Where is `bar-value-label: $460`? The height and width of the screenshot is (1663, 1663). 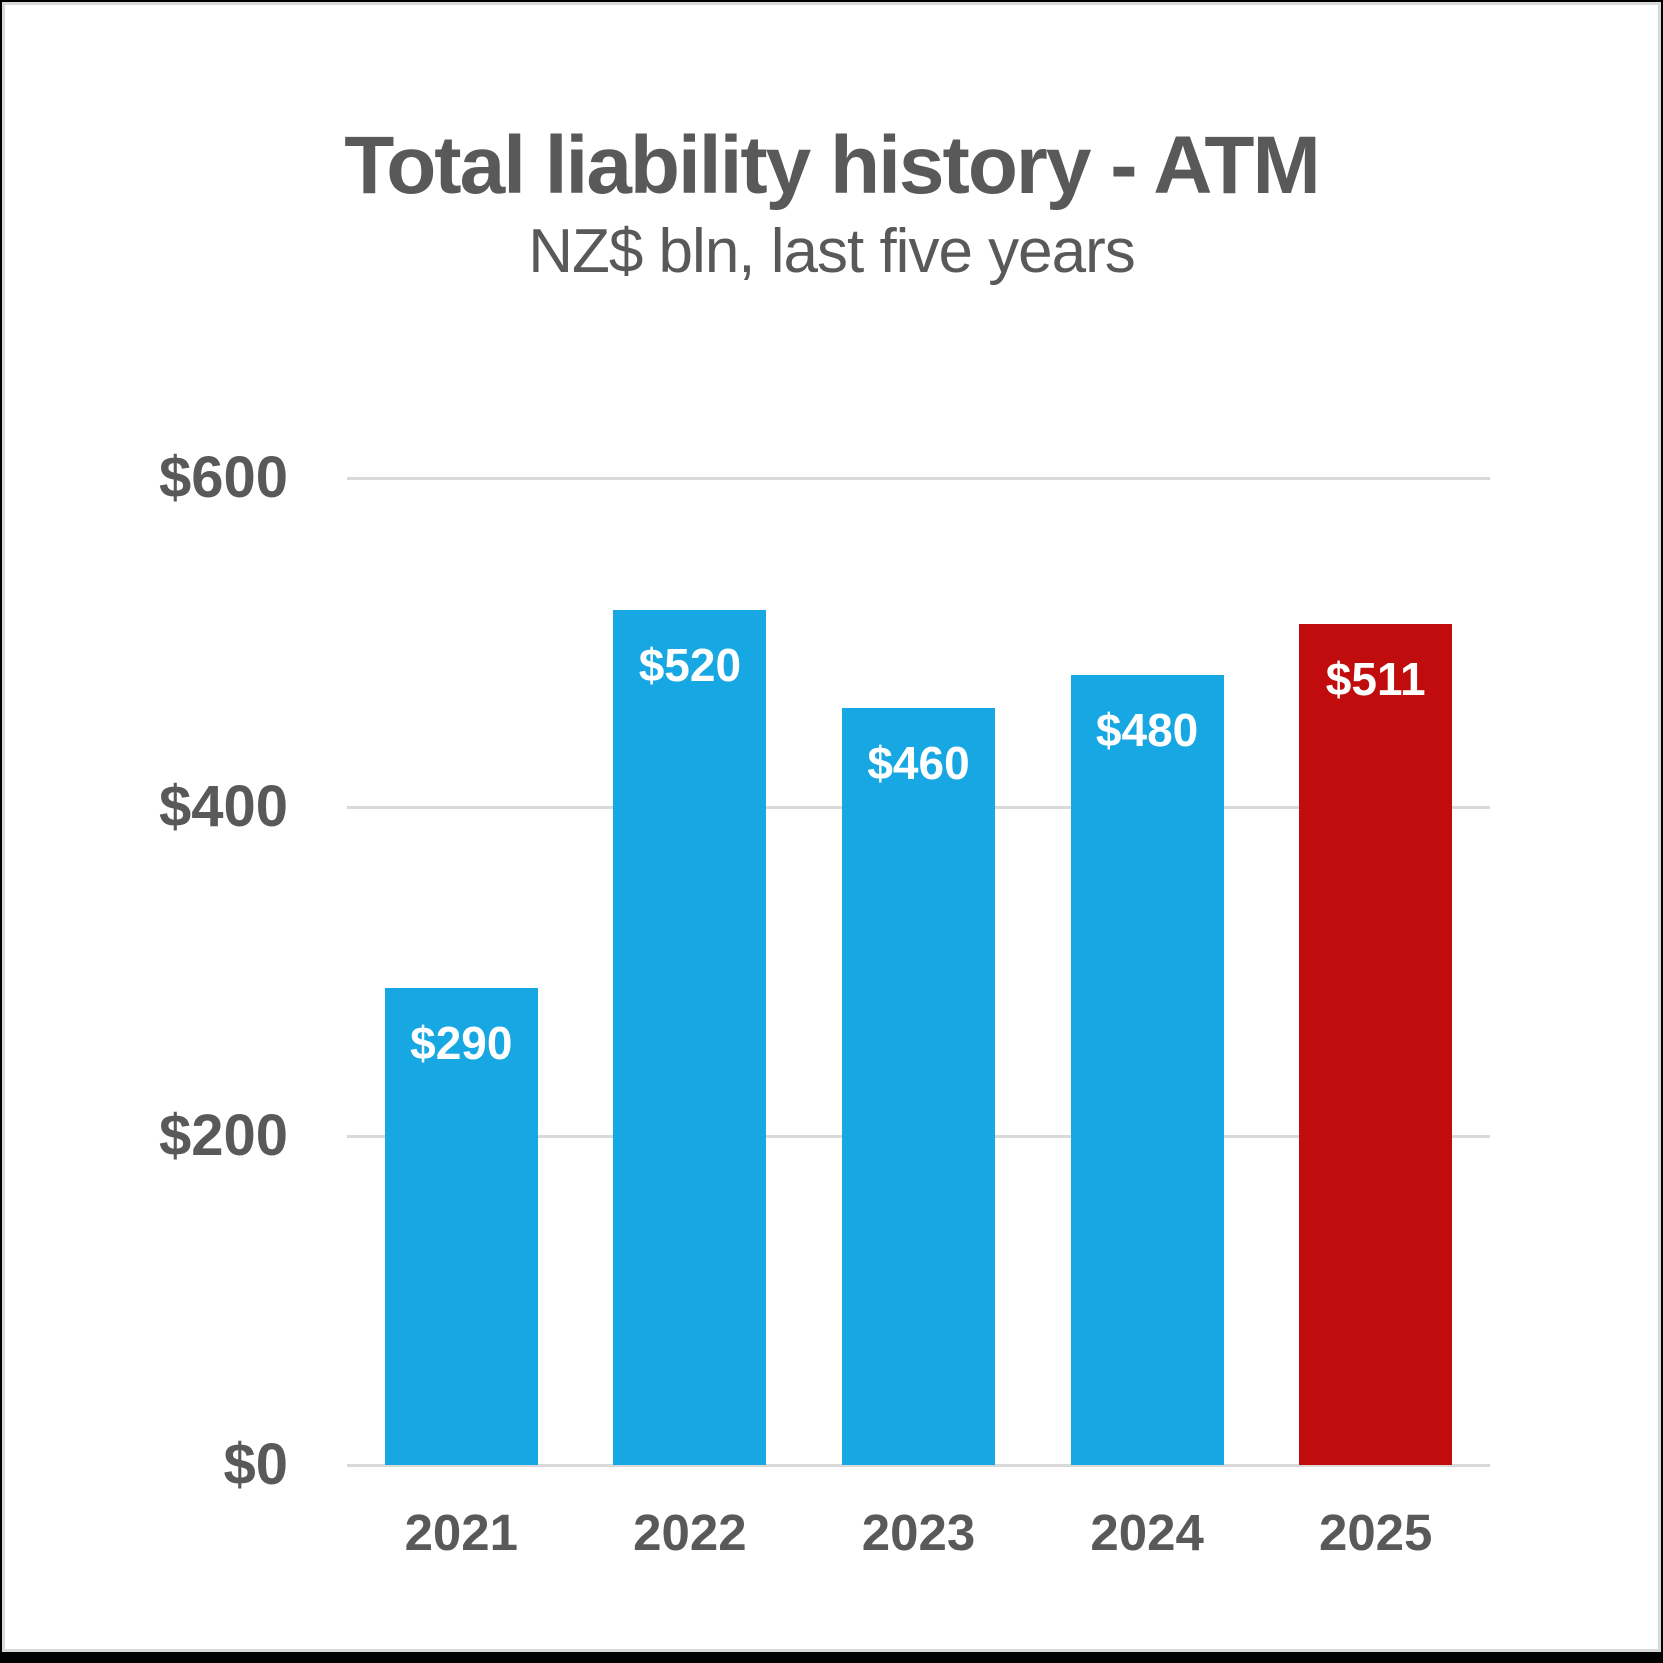 bar-value-label: $460 is located at coordinates (918, 763).